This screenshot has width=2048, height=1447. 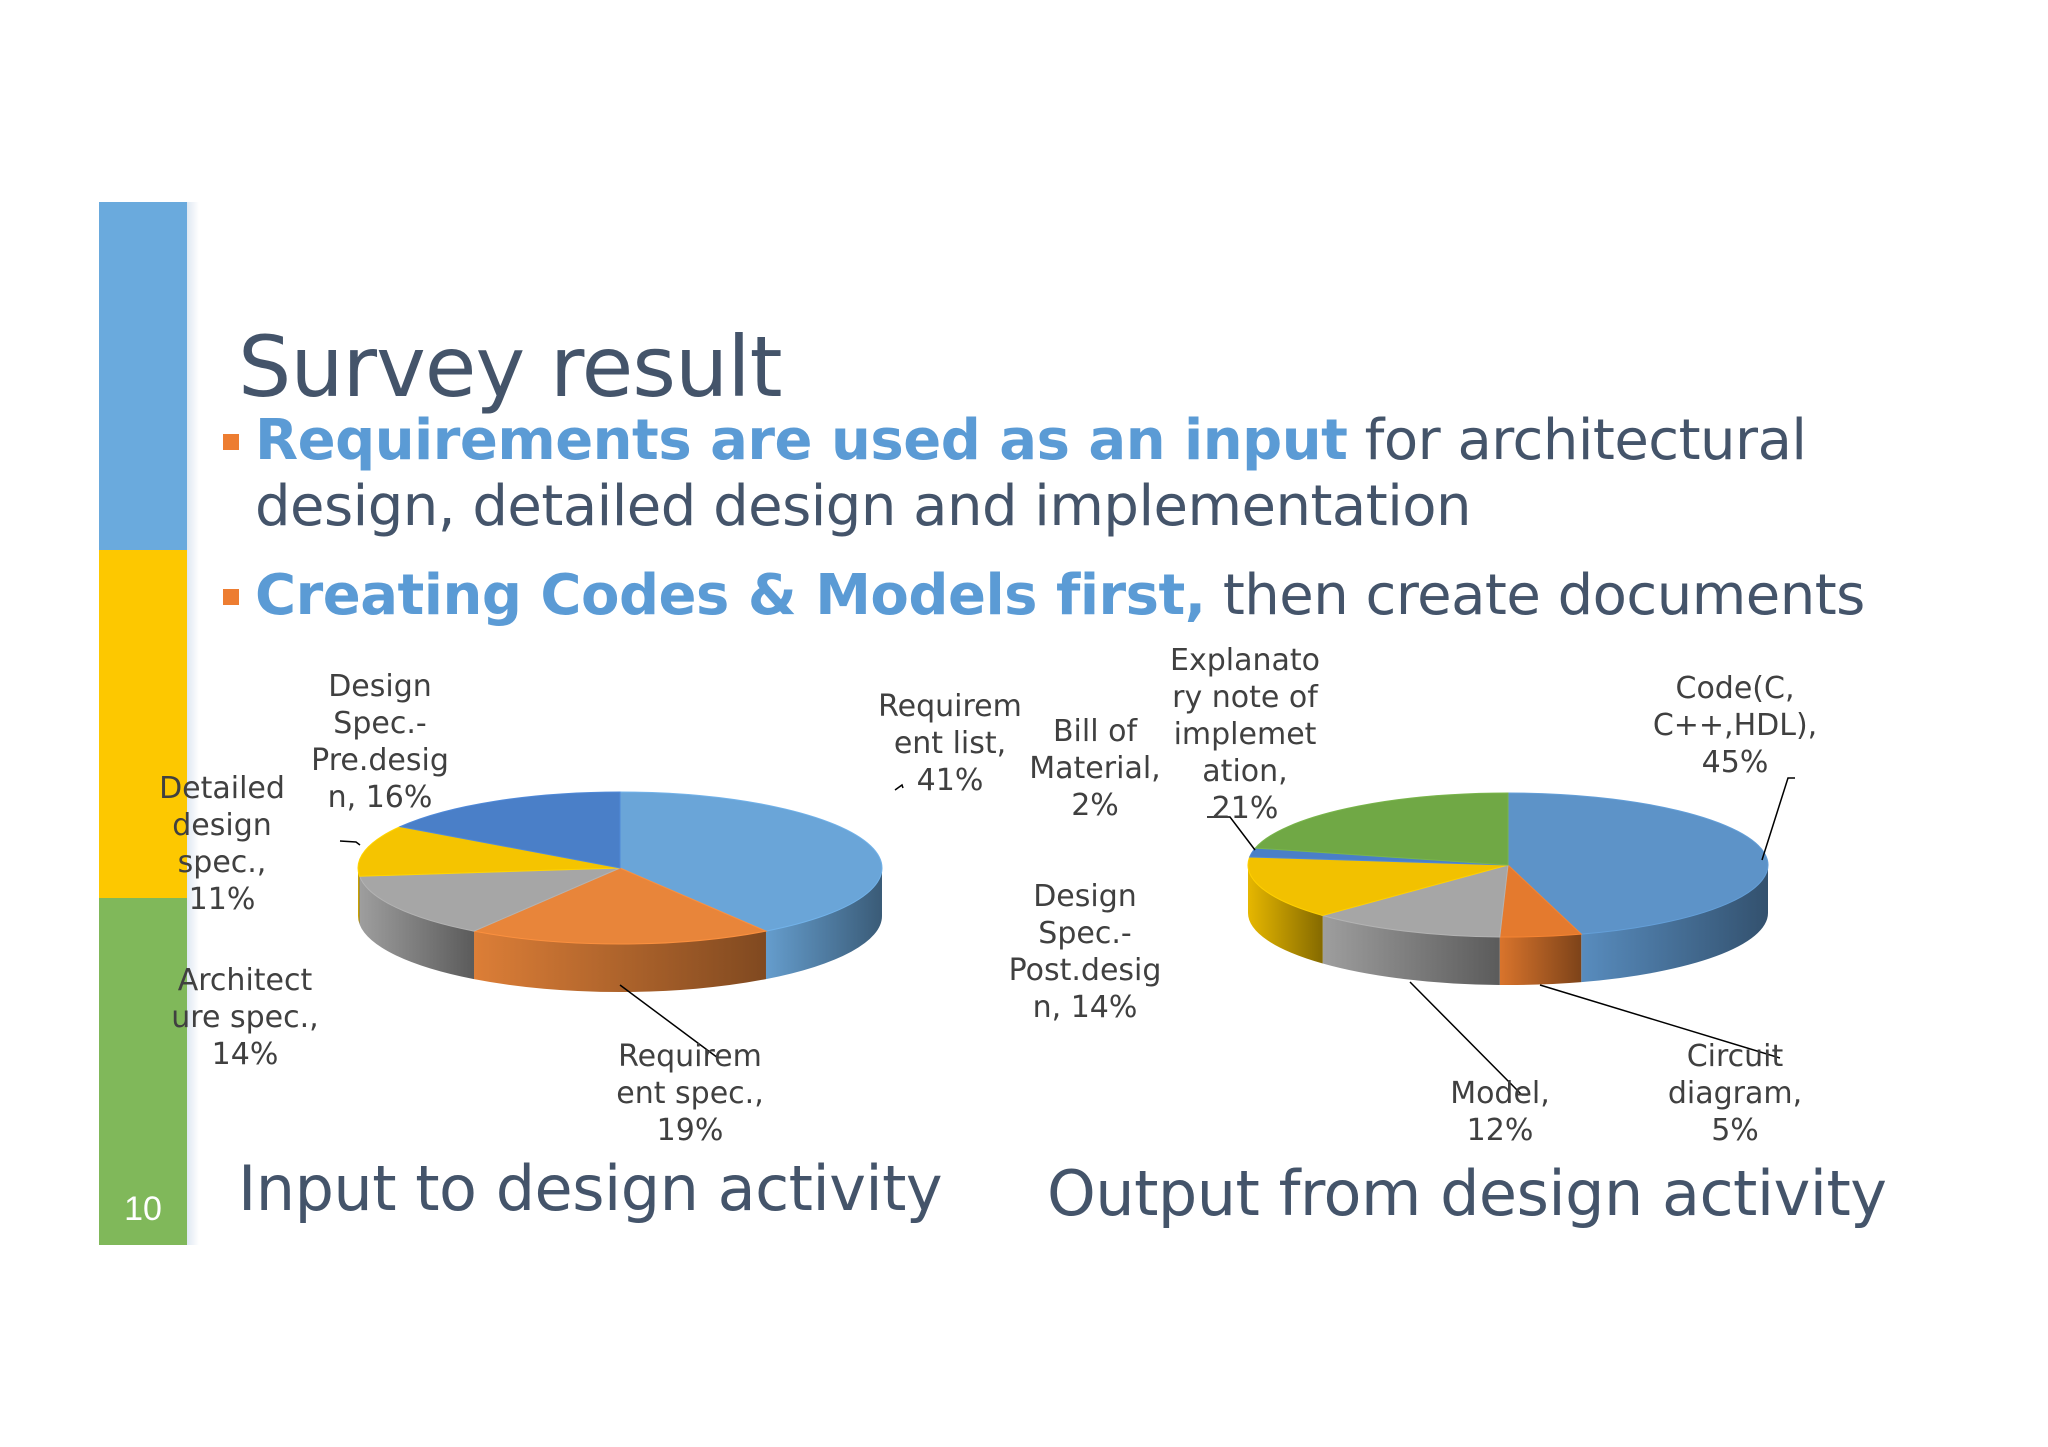 What do you see at coordinates (143, 376) in the screenshot?
I see `accent-bar-blue` at bounding box center [143, 376].